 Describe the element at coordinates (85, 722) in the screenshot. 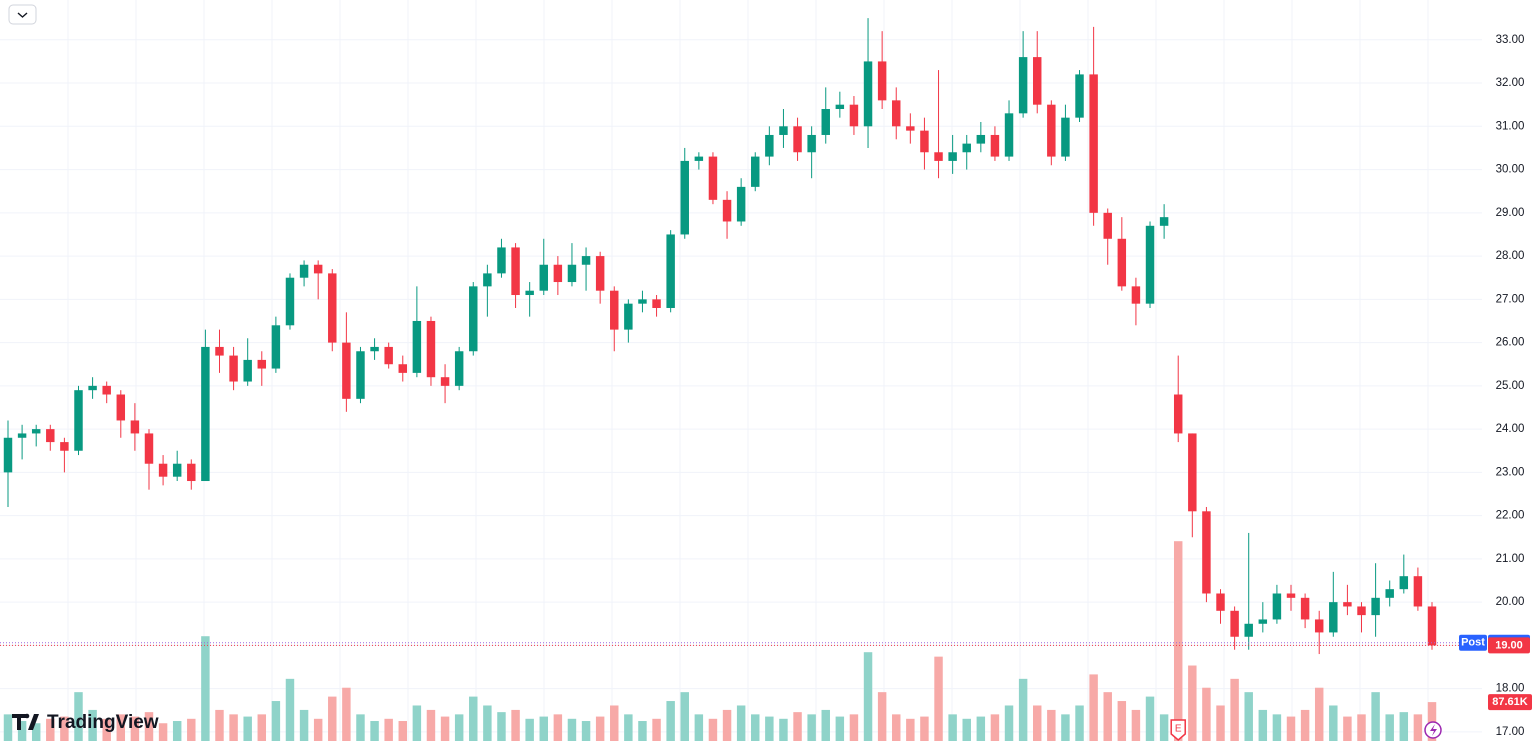

I see `brand-logo: TradingView` at that location.